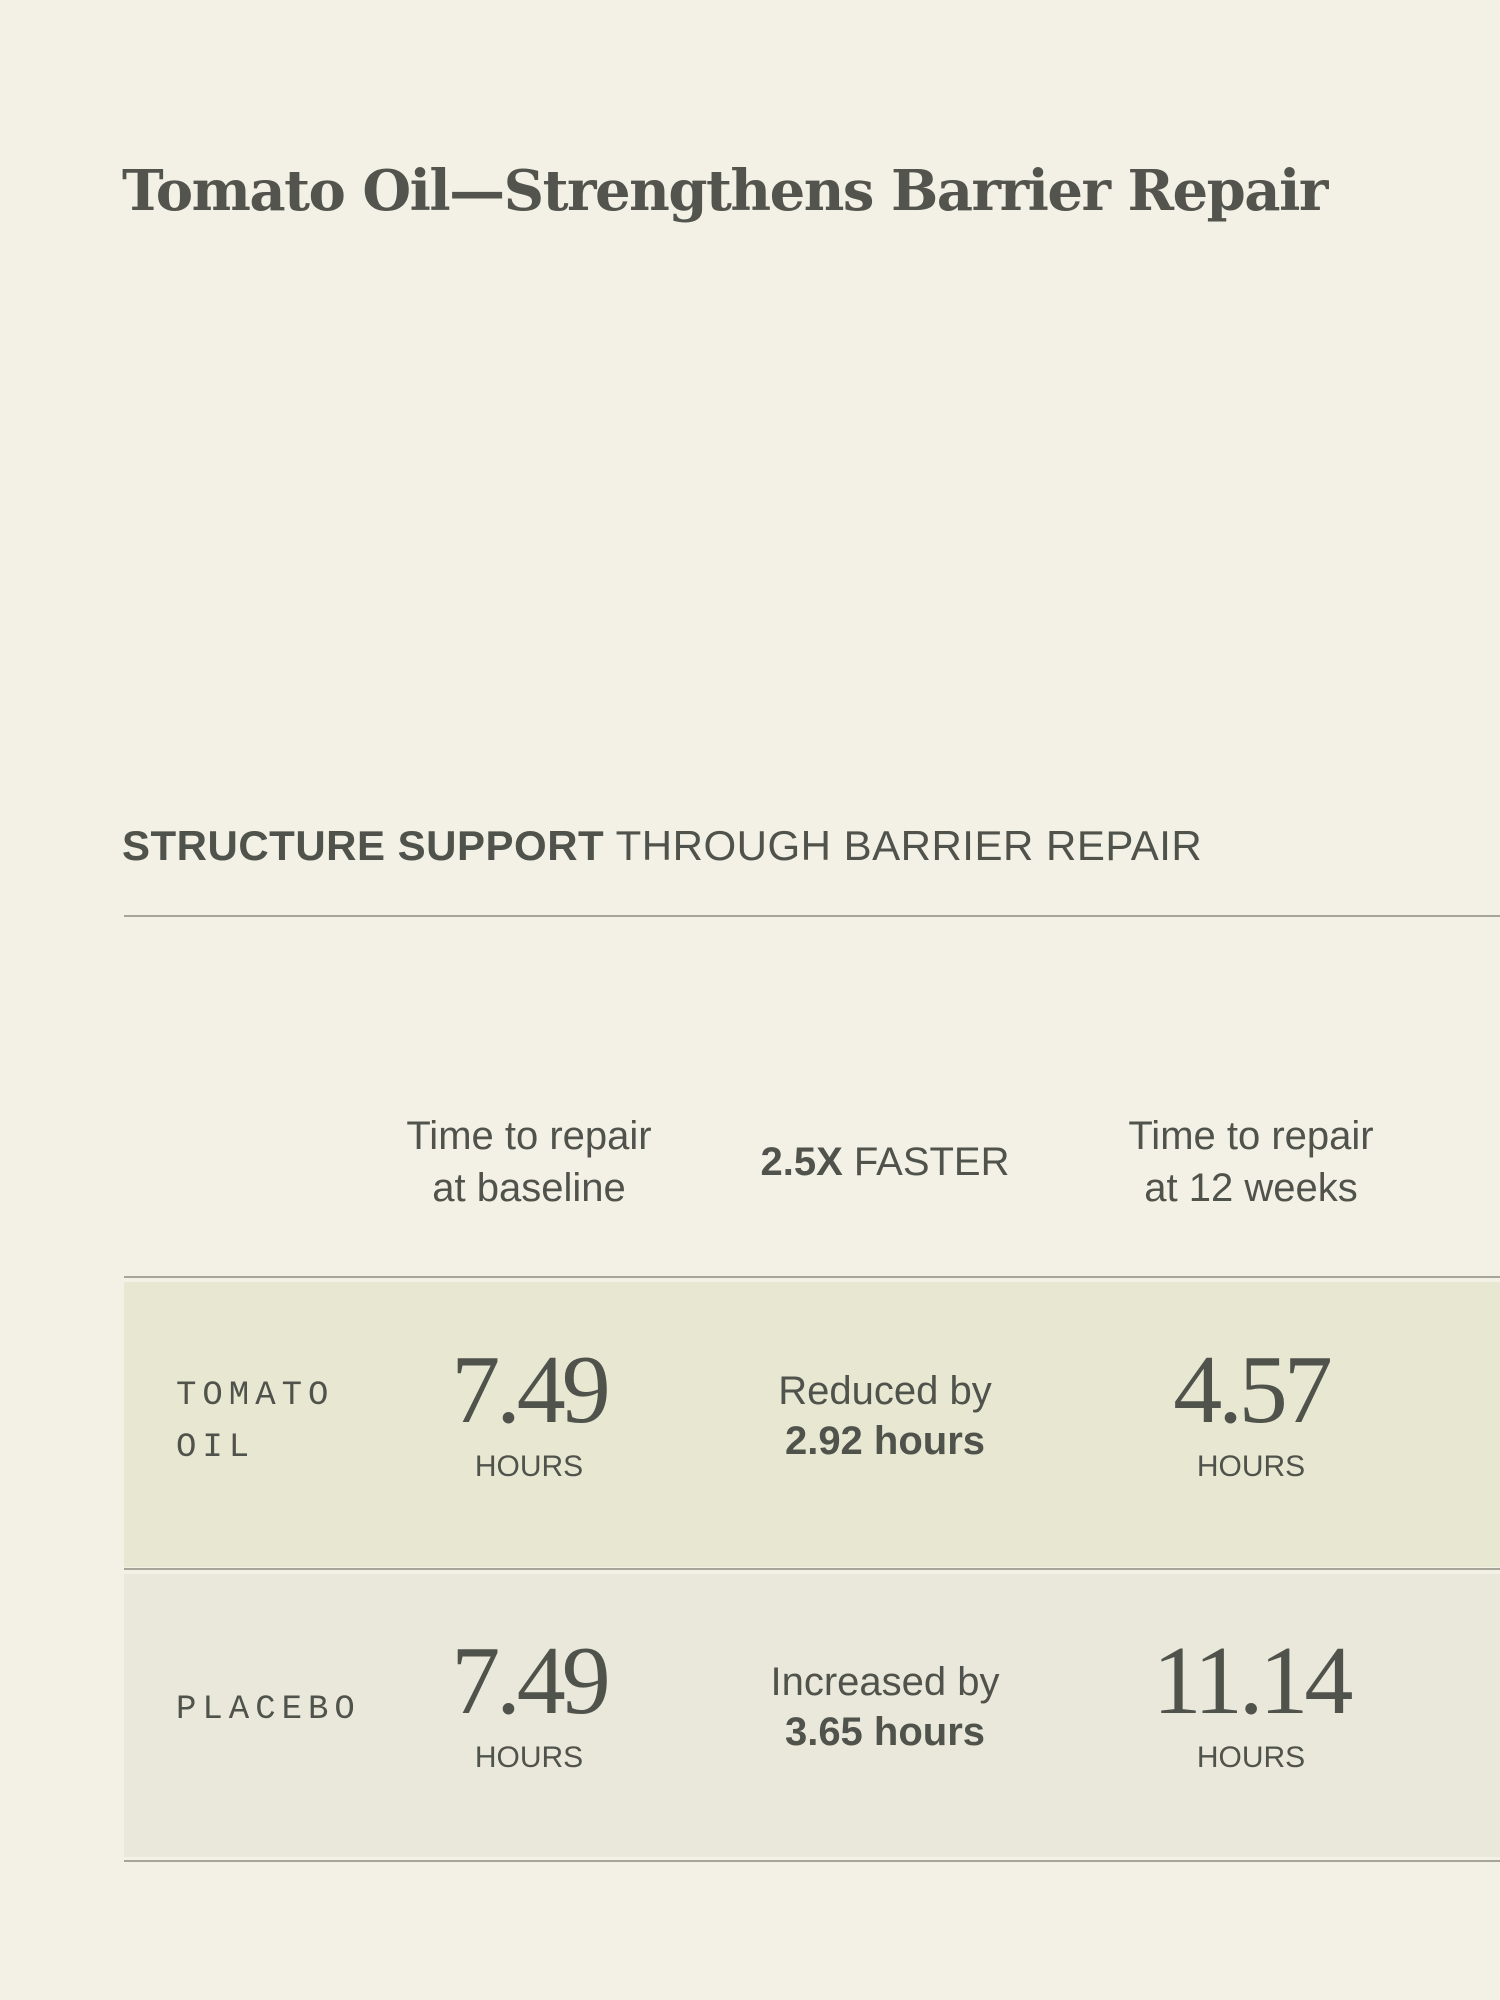 Image resolution: width=1500 pixels, height=2000 pixels. Describe the element at coordinates (725, 191) in the screenshot. I see `page-title: Tomato Oil—Strengthens Barrier Repair` at that location.